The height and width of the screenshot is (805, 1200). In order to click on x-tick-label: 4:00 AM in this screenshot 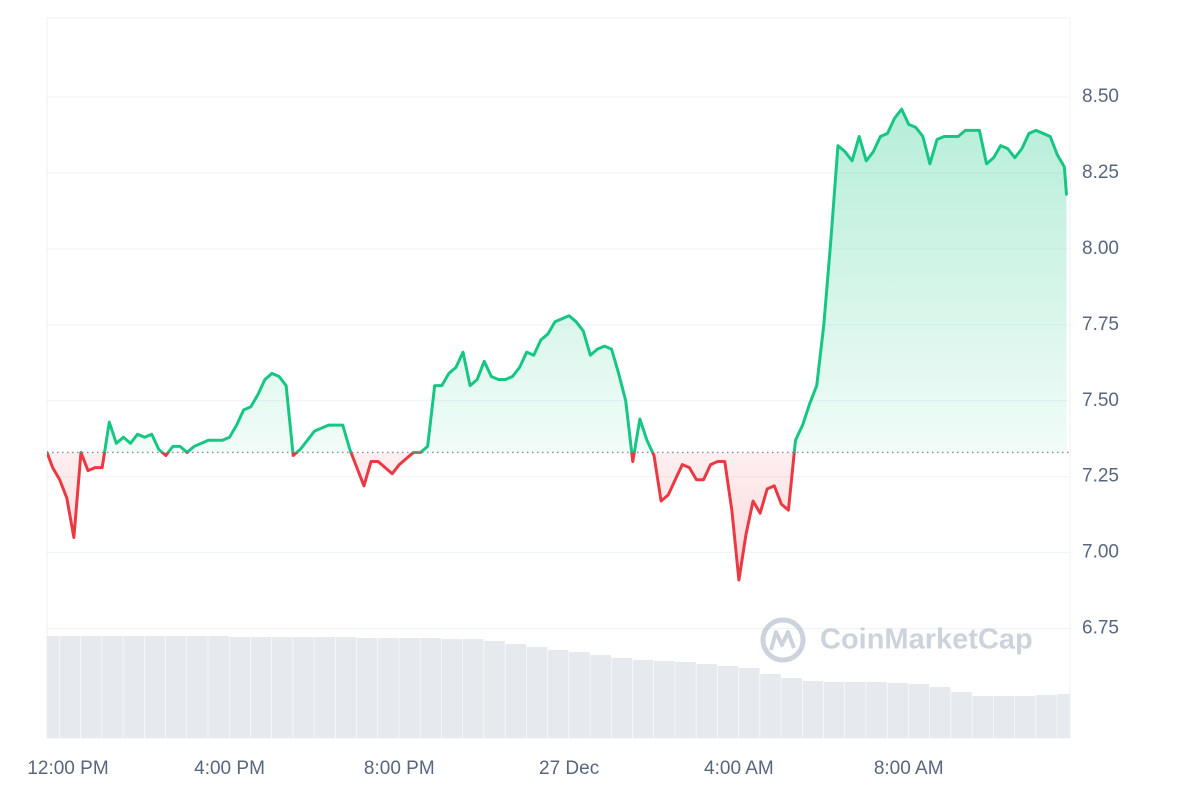, I will do `click(739, 768)`.